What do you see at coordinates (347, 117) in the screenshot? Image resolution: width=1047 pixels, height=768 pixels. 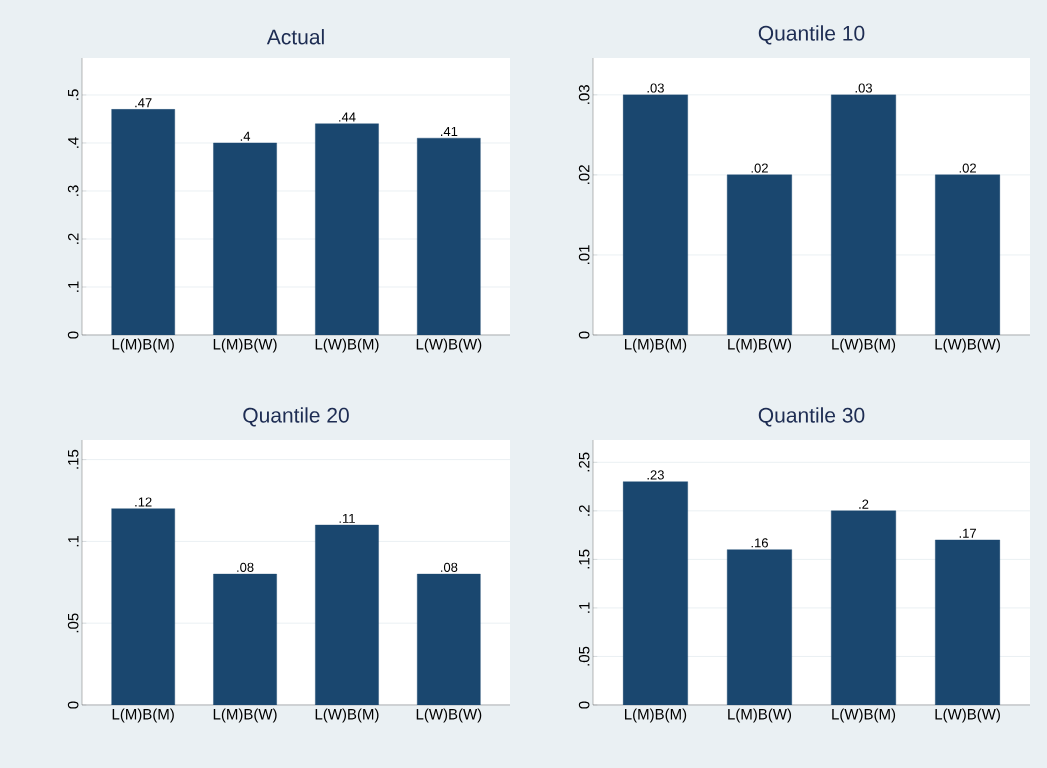 I see `data-label: .44` at bounding box center [347, 117].